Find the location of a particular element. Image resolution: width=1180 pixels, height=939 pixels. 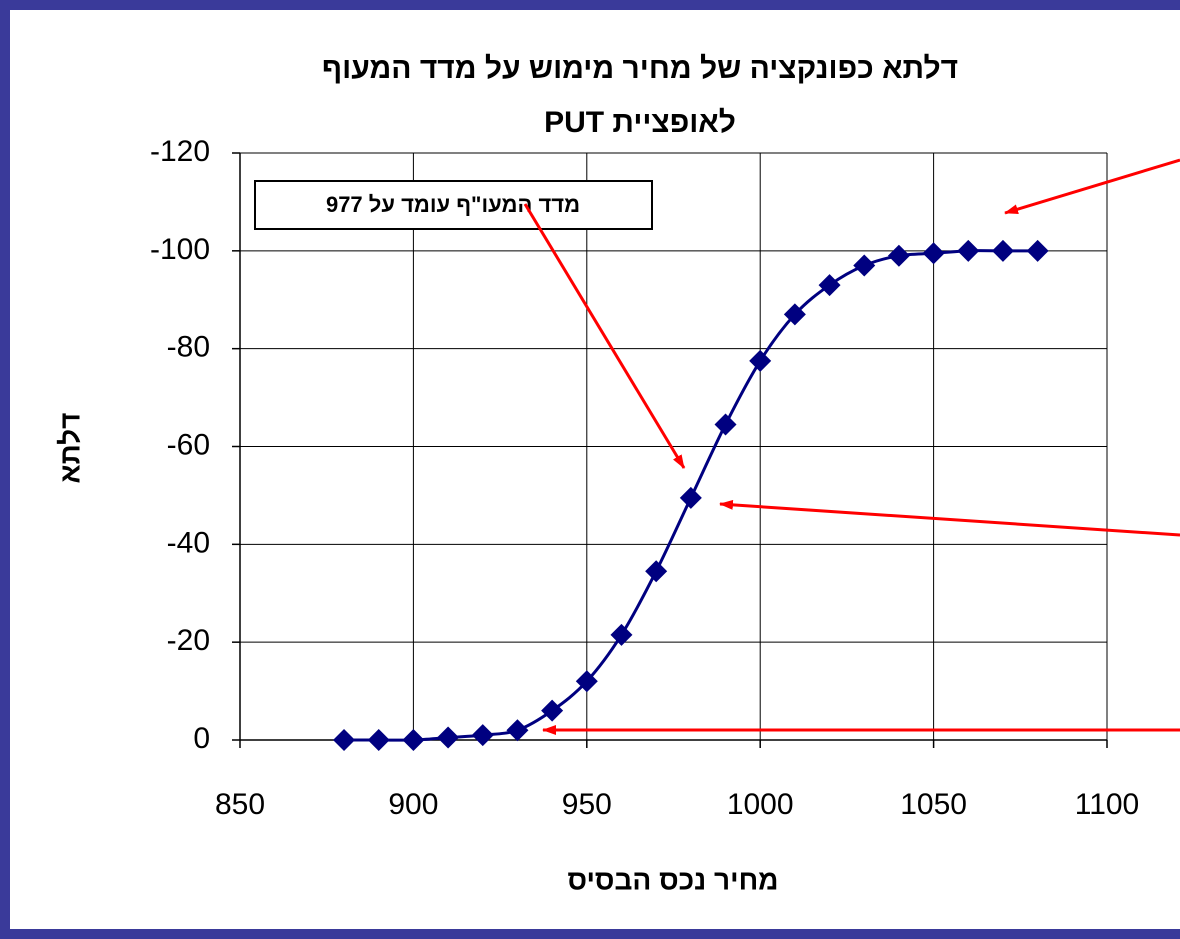

annotation-box is located at coordinates (453, 205).